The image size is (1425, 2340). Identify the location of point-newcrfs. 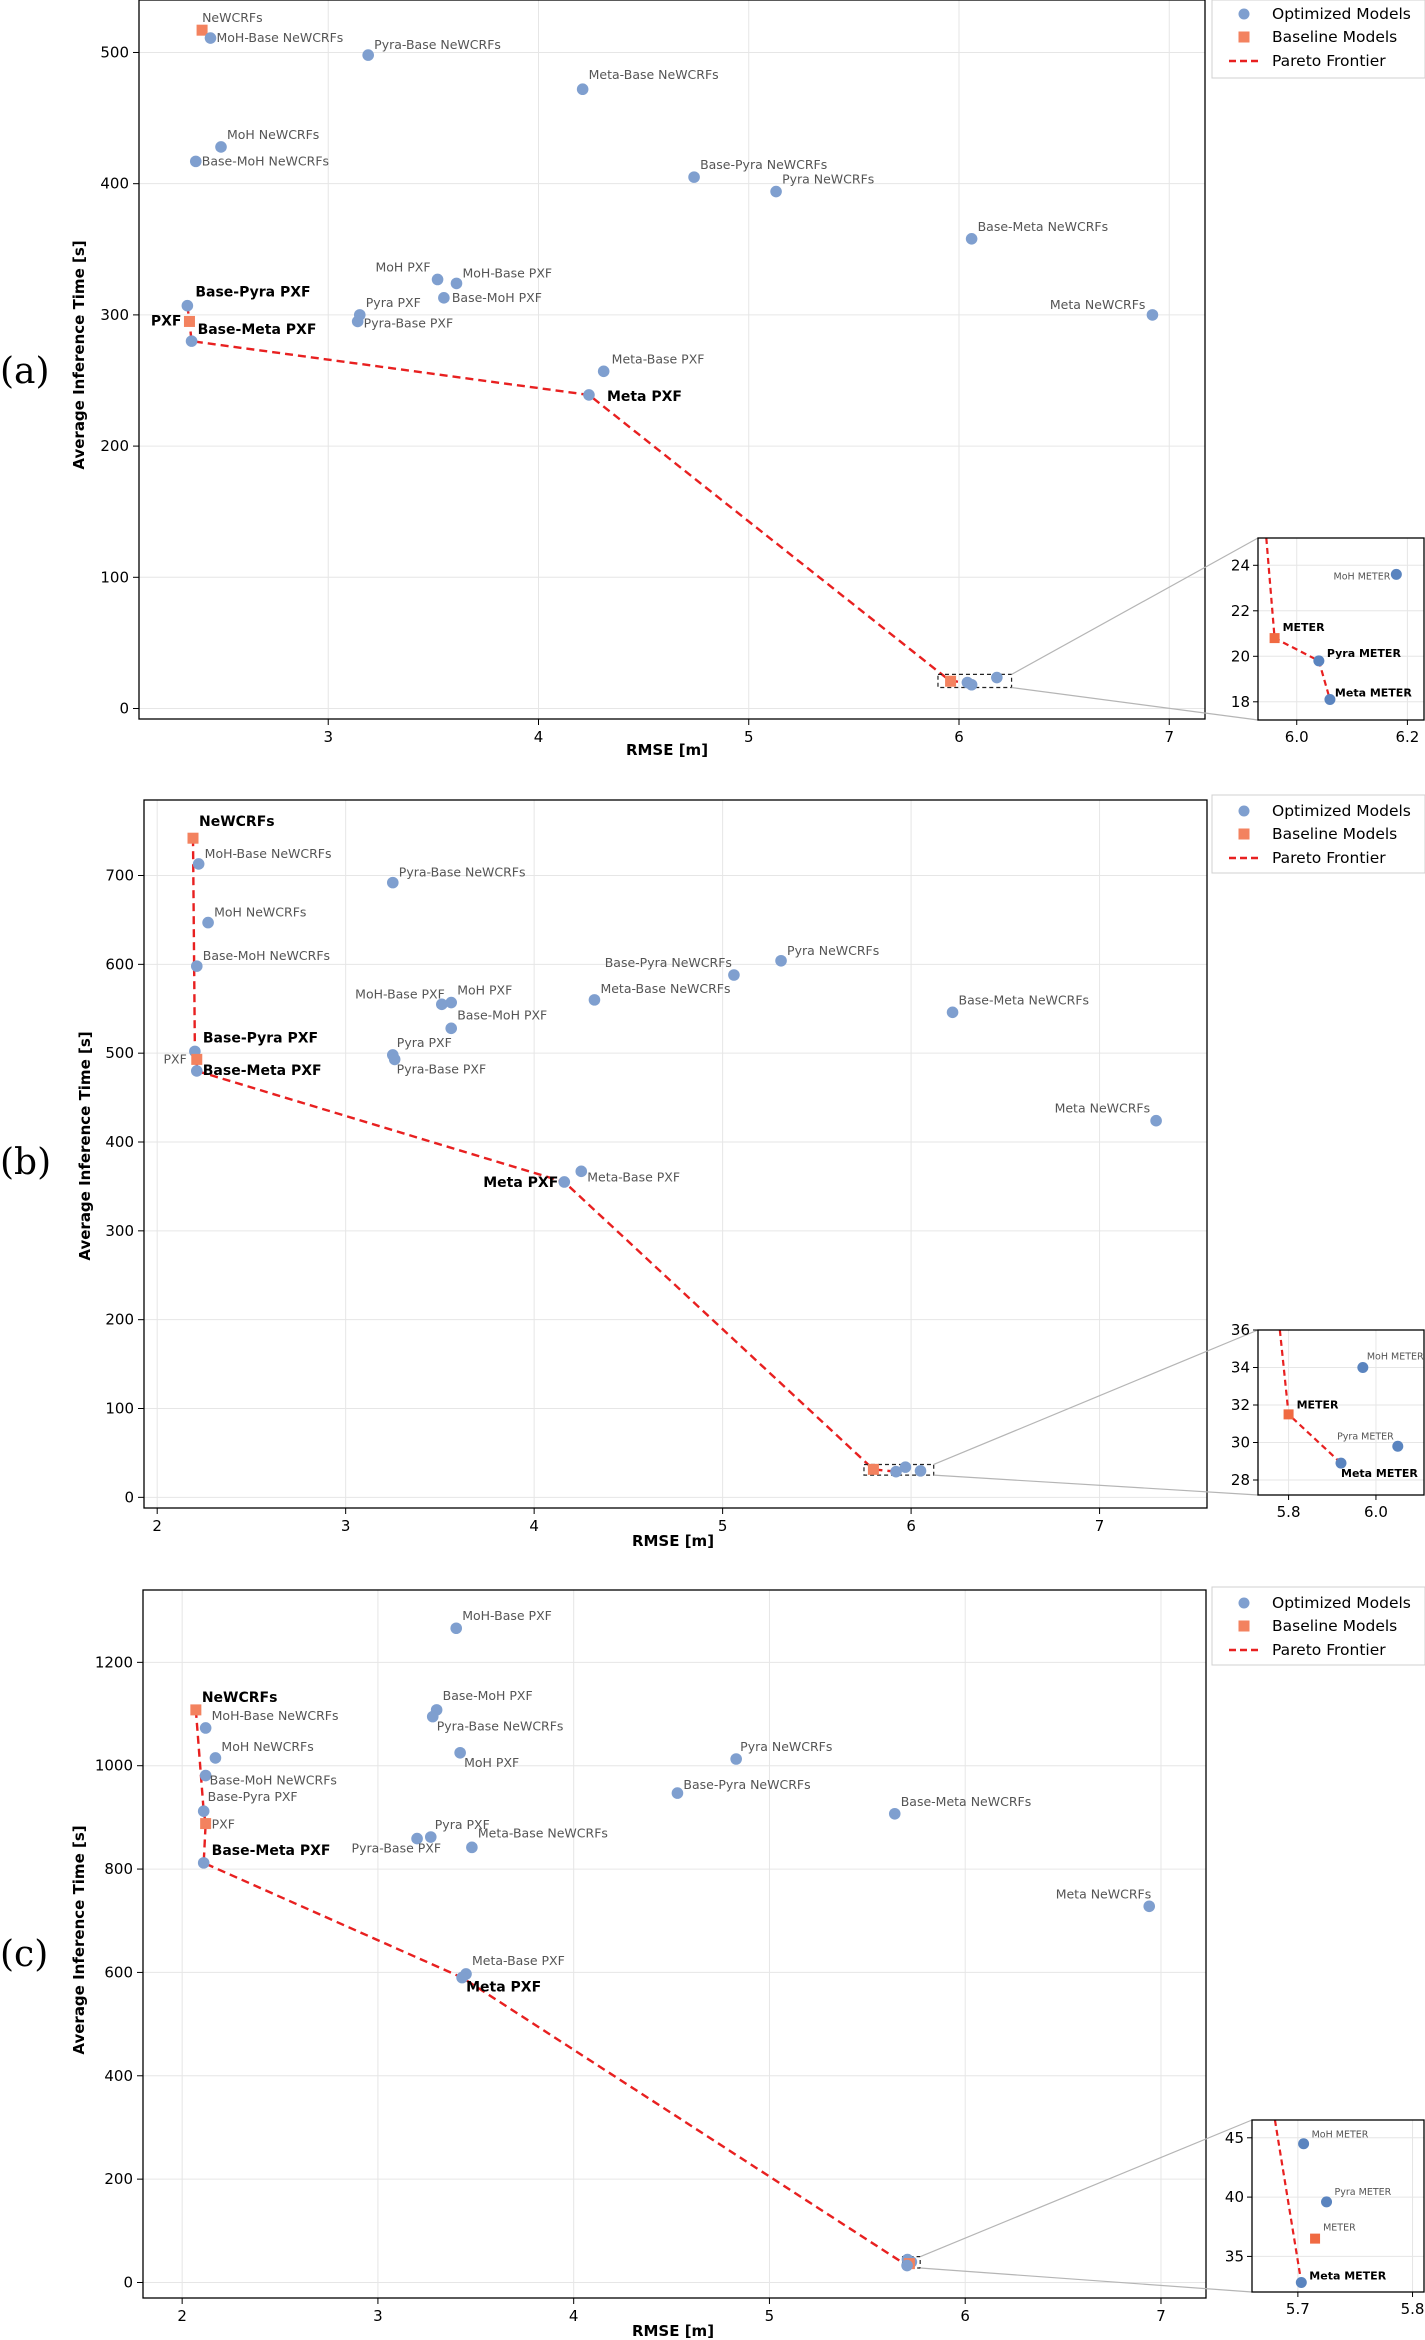
(193, 838).